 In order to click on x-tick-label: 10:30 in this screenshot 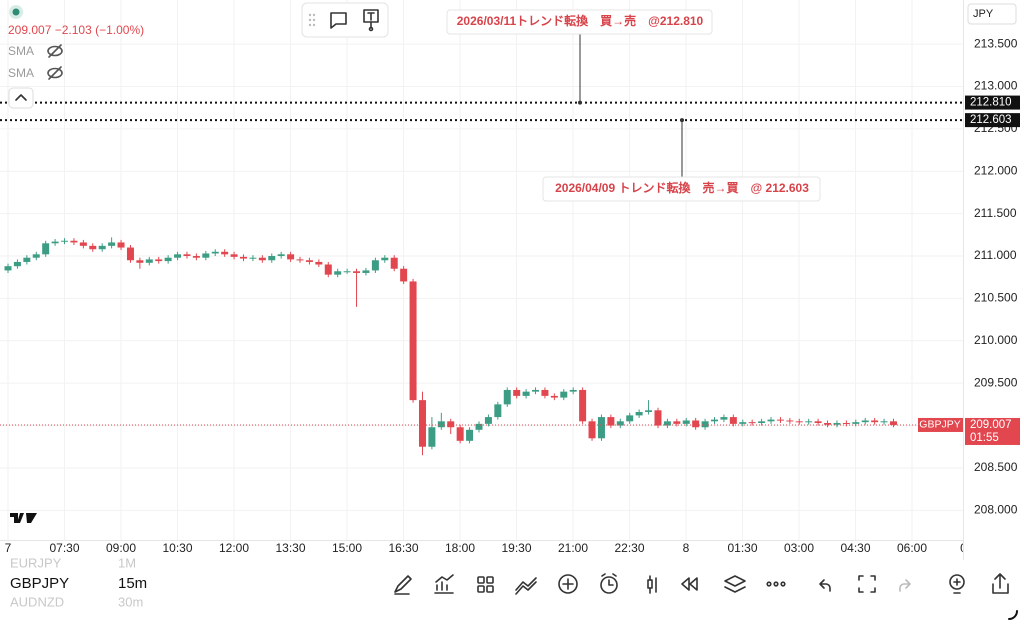, I will do `click(177, 548)`.